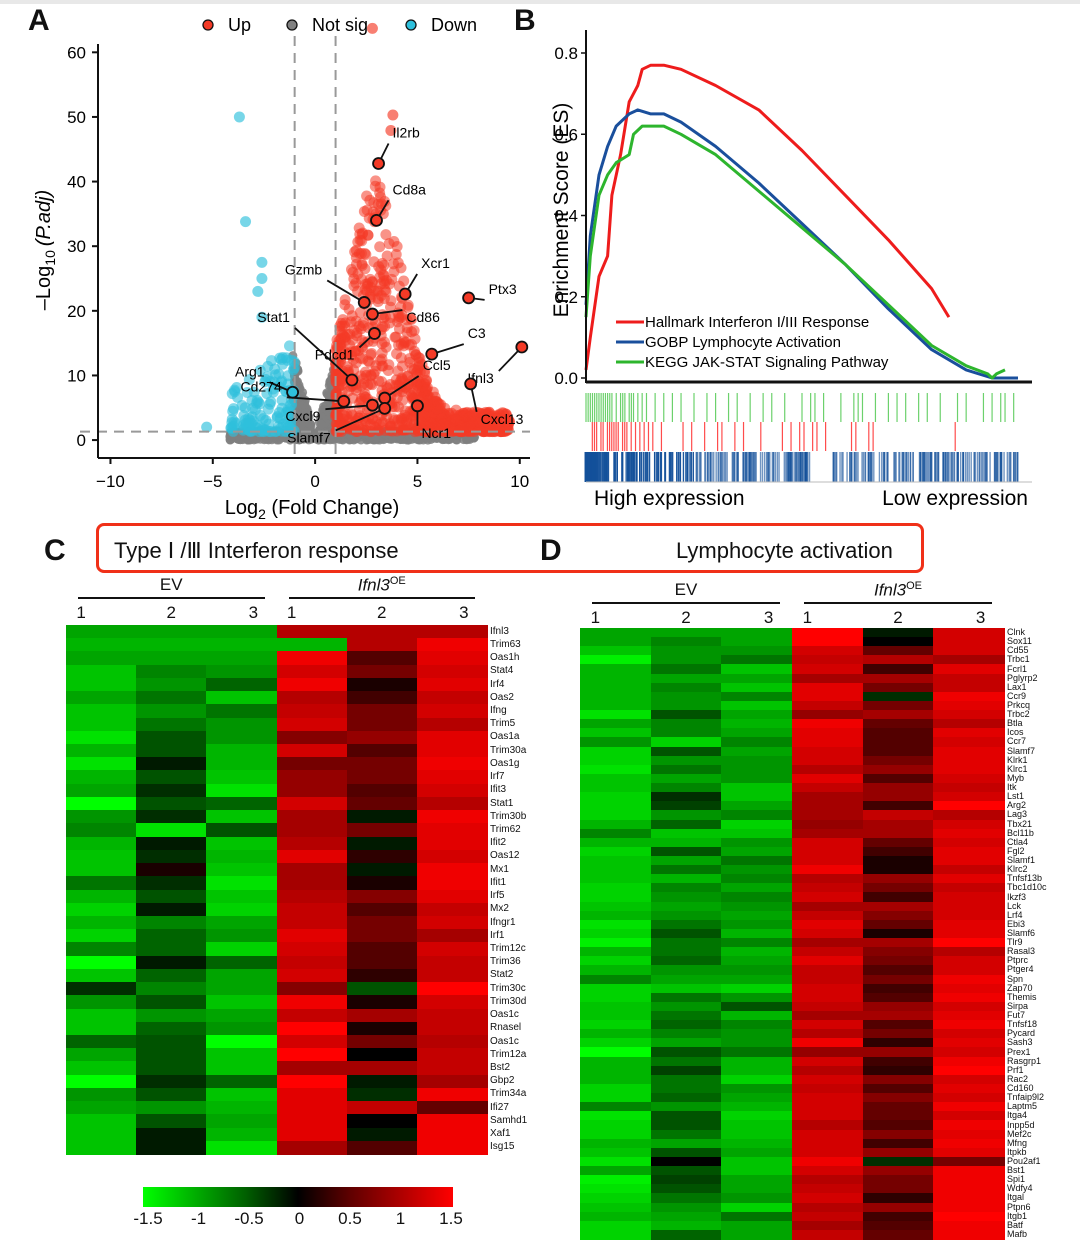 This screenshot has width=1080, height=1240. Describe the element at coordinates (81, 440) in the screenshot. I see `y-tick-label: 0` at that location.